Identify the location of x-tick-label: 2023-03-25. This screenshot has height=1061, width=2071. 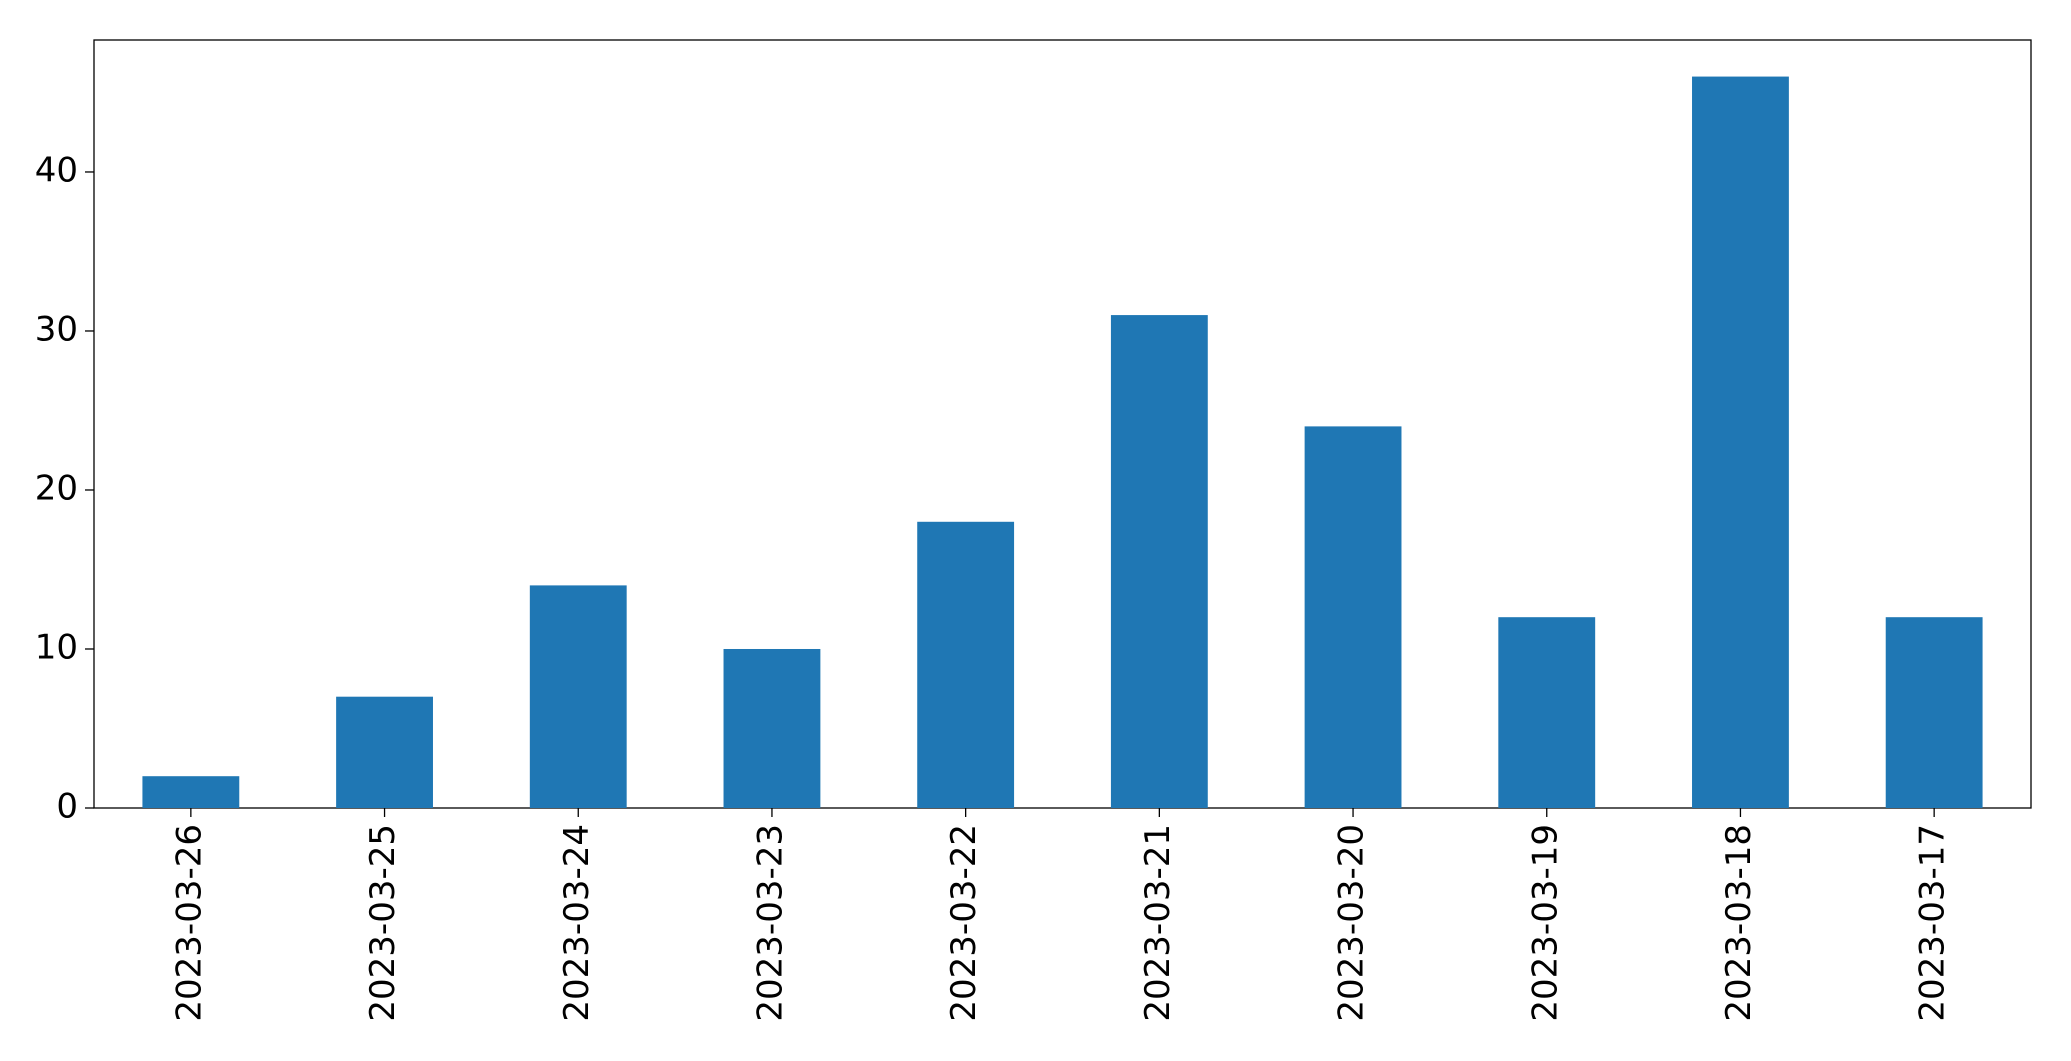
(383, 923).